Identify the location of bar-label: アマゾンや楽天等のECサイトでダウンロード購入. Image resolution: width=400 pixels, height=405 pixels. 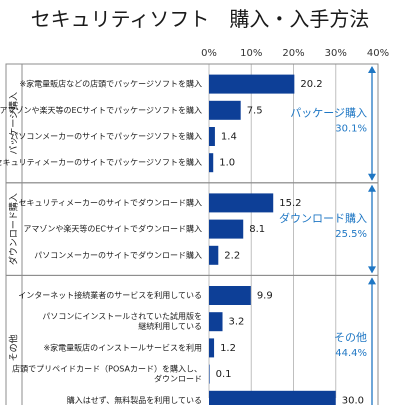
(112, 229).